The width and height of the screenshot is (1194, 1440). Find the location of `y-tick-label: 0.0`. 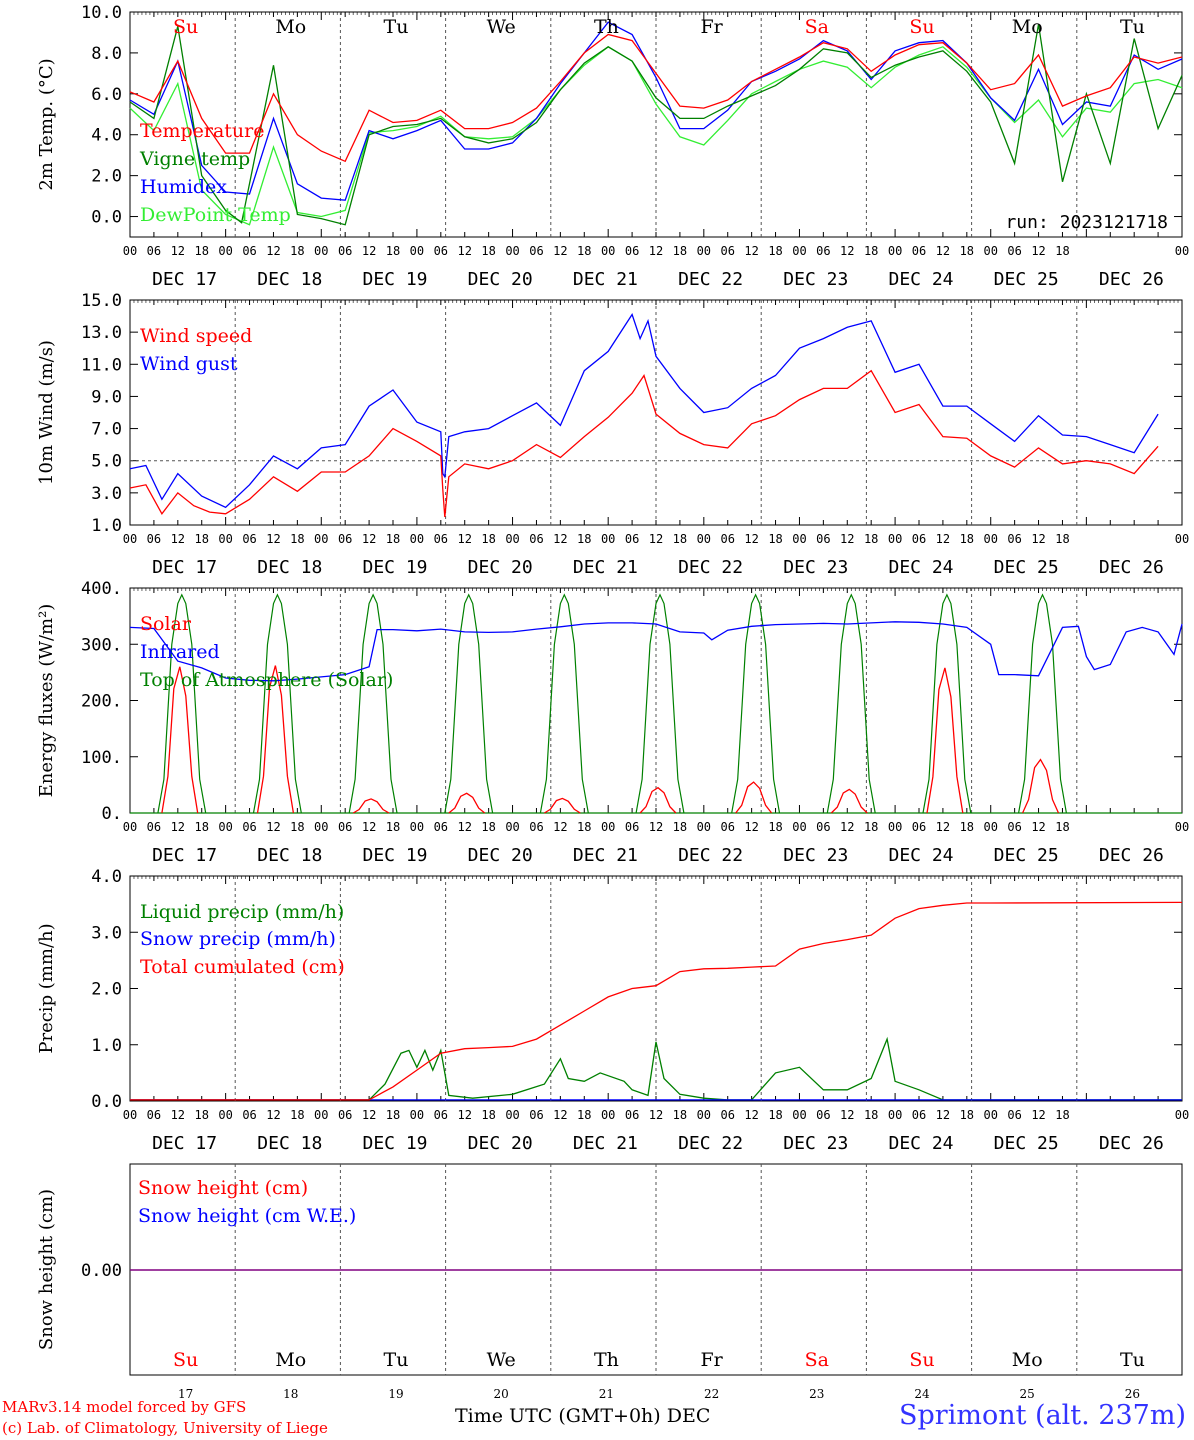

y-tick-label: 0.0 is located at coordinates (106, 218).